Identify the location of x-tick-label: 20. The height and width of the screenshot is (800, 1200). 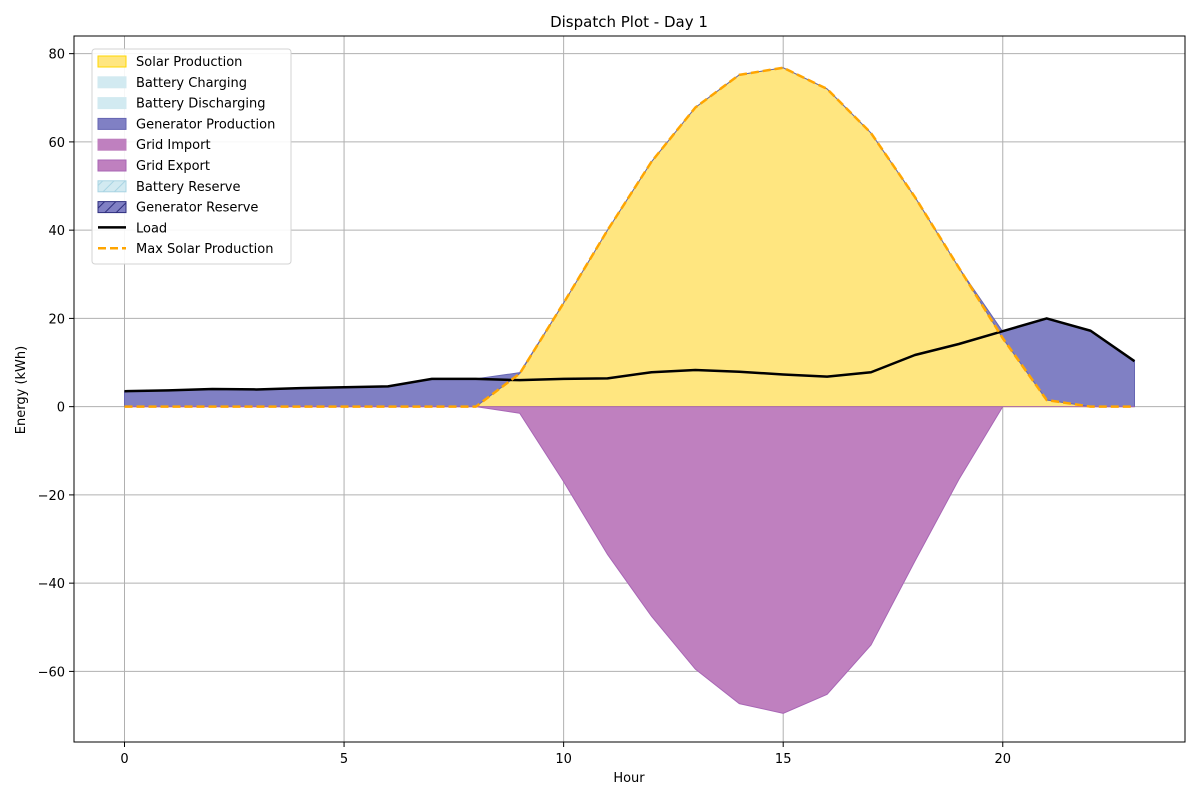
(1002, 759).